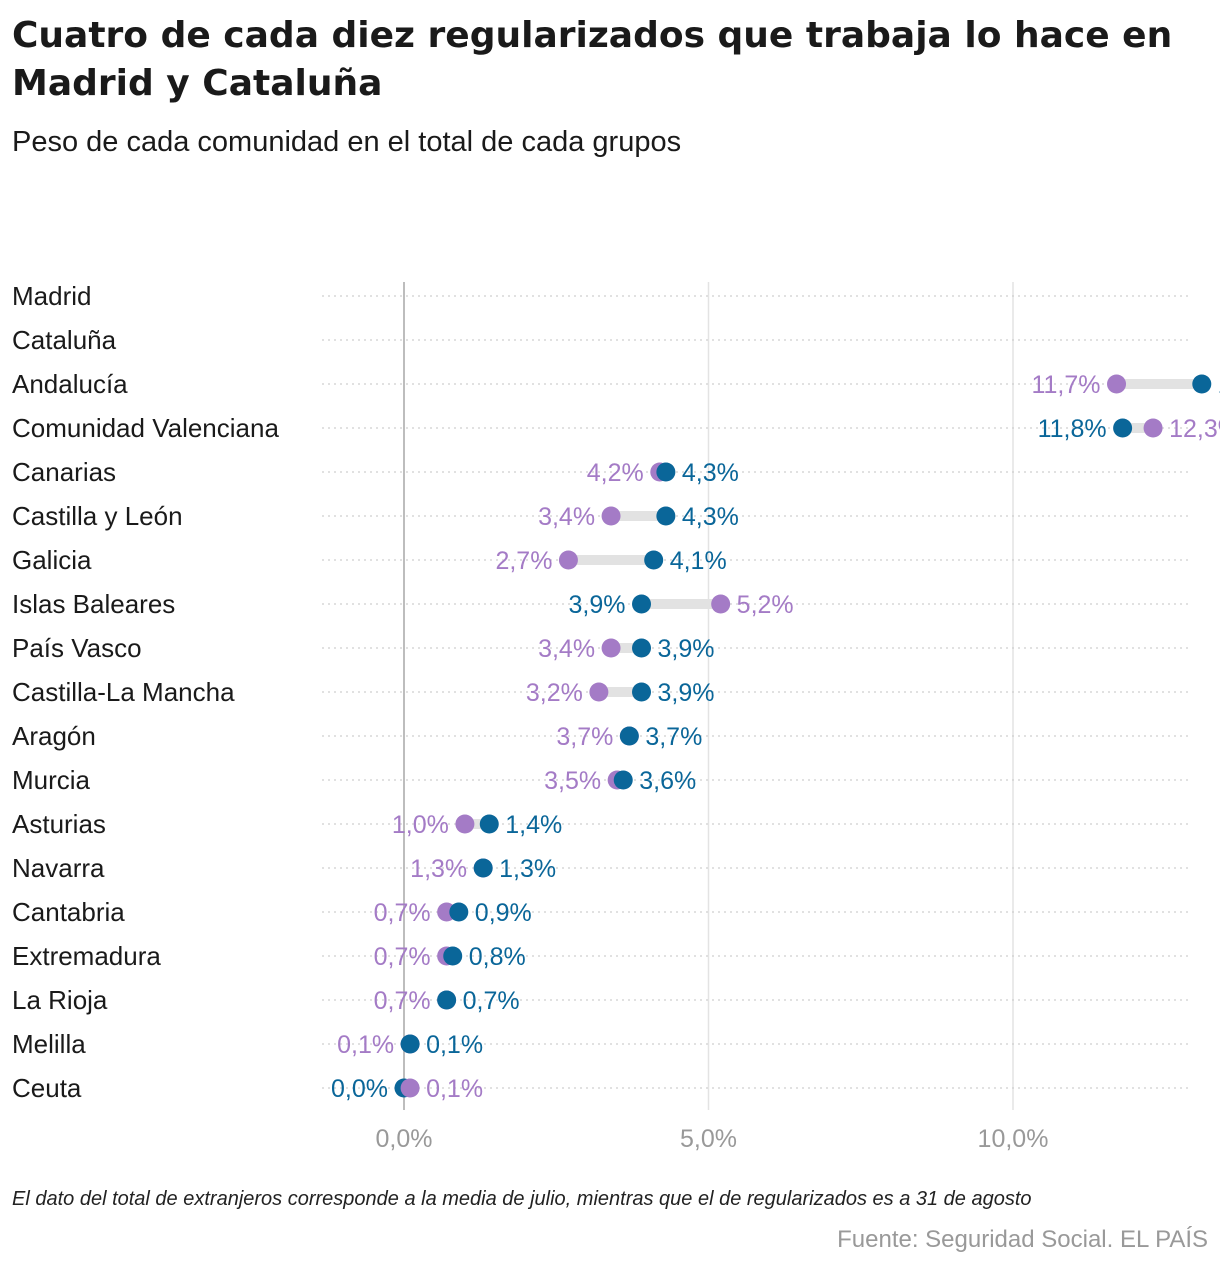 The image size is (1220, 1272). What do you see at coordinates (673, 737) in the screenshot?
I see `data-label-regularizados: 3,7%` at bounding box center [673, 737].